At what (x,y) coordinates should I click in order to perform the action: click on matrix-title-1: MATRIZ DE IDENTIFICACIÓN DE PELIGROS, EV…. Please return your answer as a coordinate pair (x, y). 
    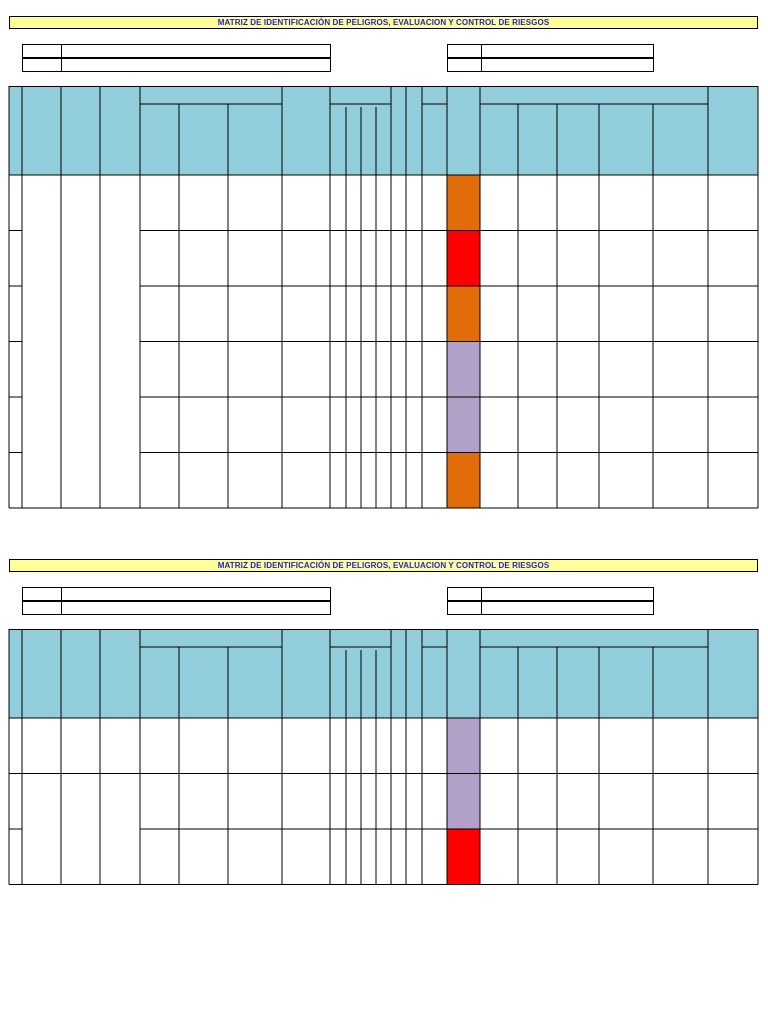
    Looking at the image, I should click on (383, 22).